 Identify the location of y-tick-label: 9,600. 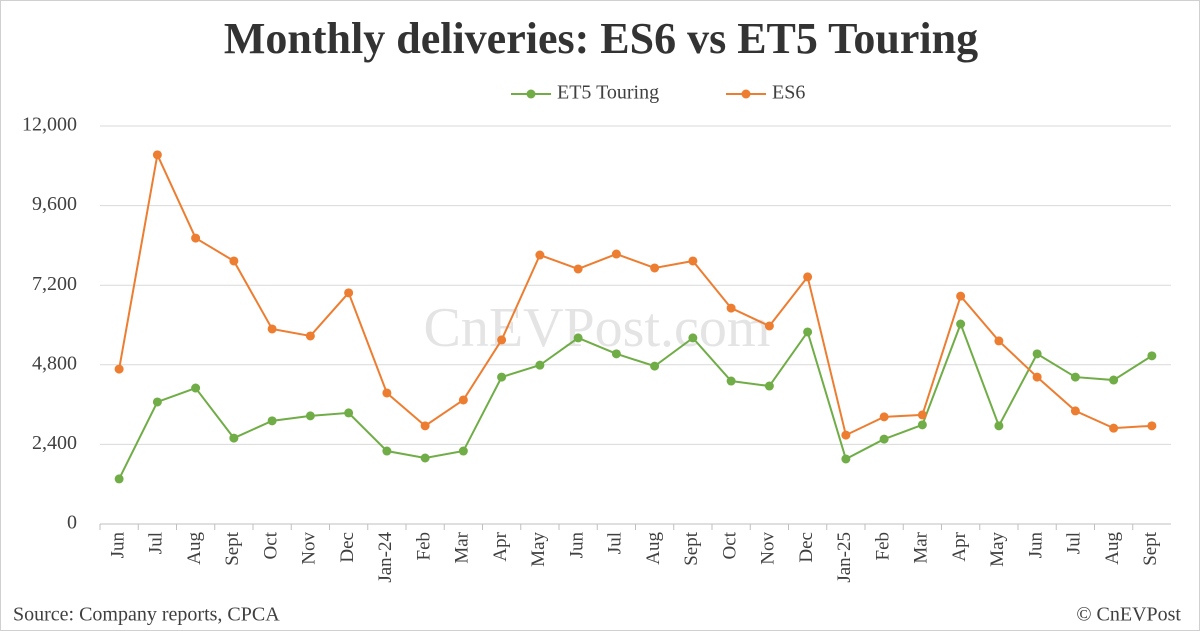
(54, 204).